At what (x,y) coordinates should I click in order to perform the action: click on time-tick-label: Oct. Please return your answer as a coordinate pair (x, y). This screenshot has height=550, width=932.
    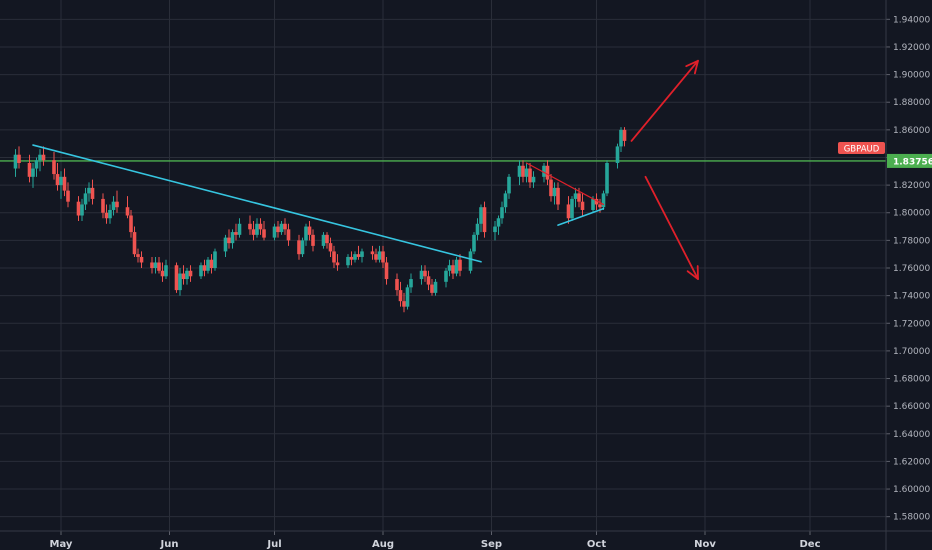
    Looking at the image, I should click on (596, 544).